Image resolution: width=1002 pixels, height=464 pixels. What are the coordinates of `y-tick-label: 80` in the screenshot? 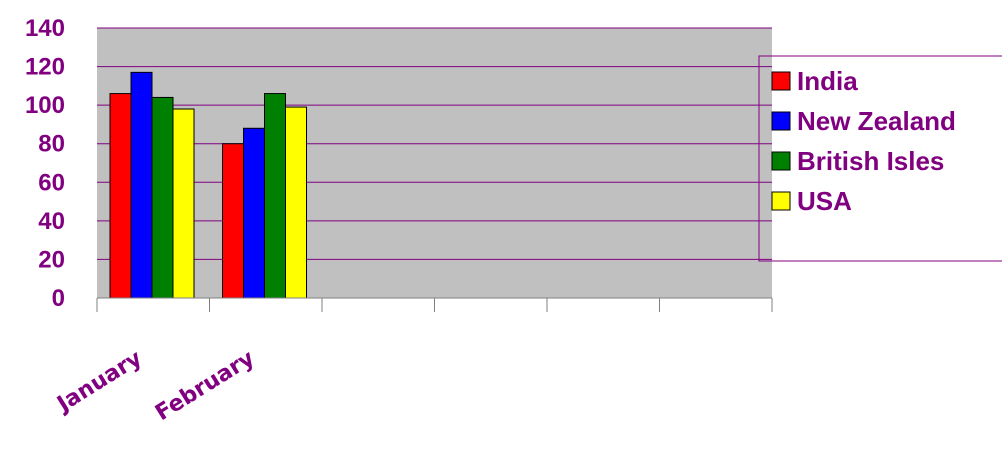 It's located at (51, 144).